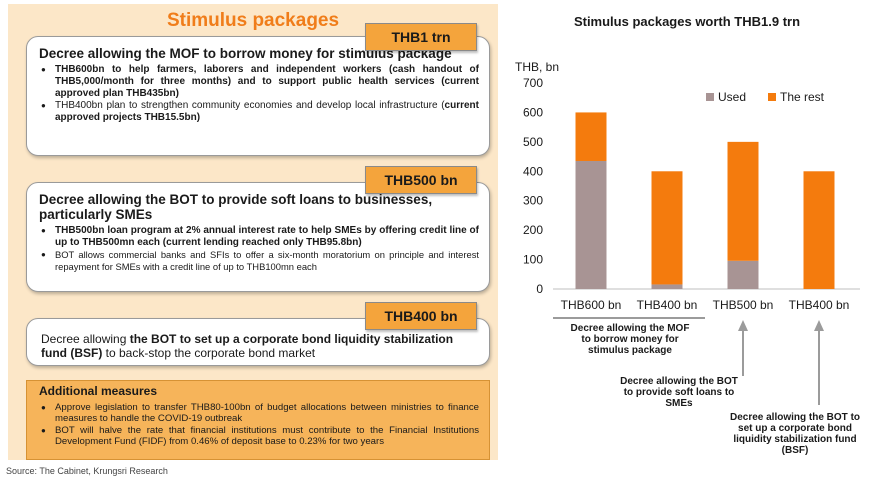 This screenshot has width=870, height=485. Describe the element at coordinates (687, 21) in the screenshot. I see `chart-title: Stimulus packages worth THB1.9 trn` at that location.